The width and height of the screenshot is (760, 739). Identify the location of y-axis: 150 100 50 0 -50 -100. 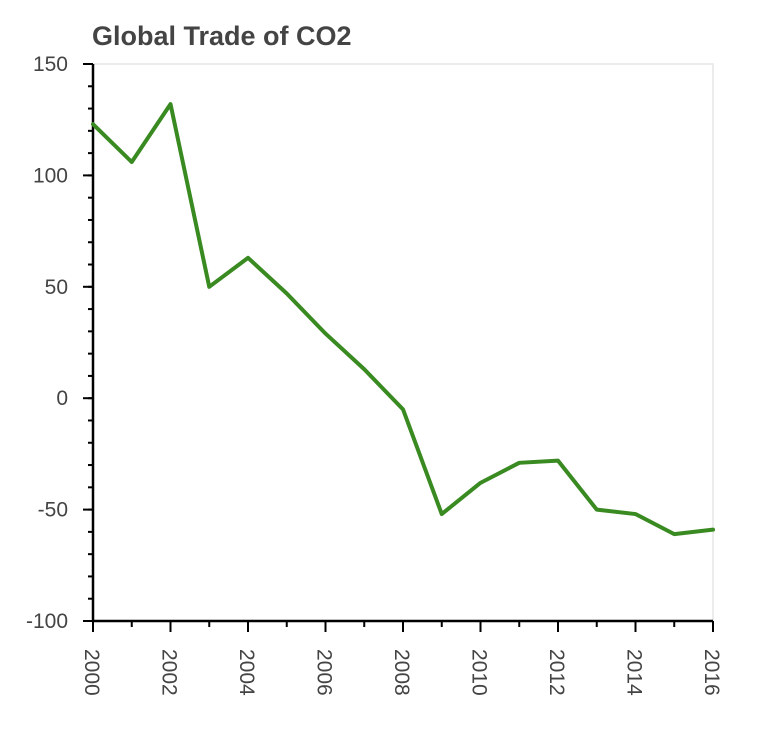
(60, 343).